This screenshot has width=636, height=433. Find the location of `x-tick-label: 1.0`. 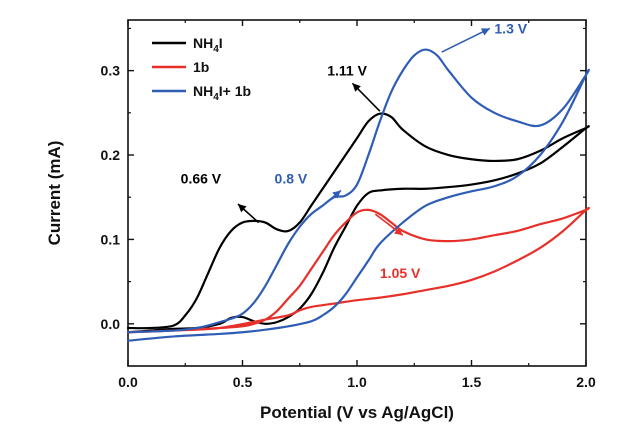

x-tick-label: 1.0 is located at coordinates (357, 382).